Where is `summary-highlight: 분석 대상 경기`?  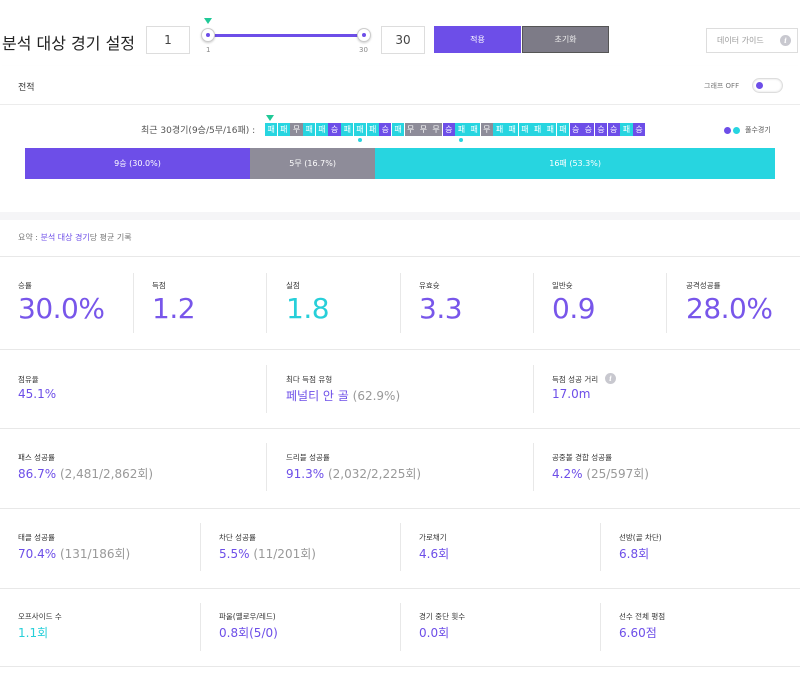
summary-highlight: 분석 대상 경기 is located at coordinates (65, 237).